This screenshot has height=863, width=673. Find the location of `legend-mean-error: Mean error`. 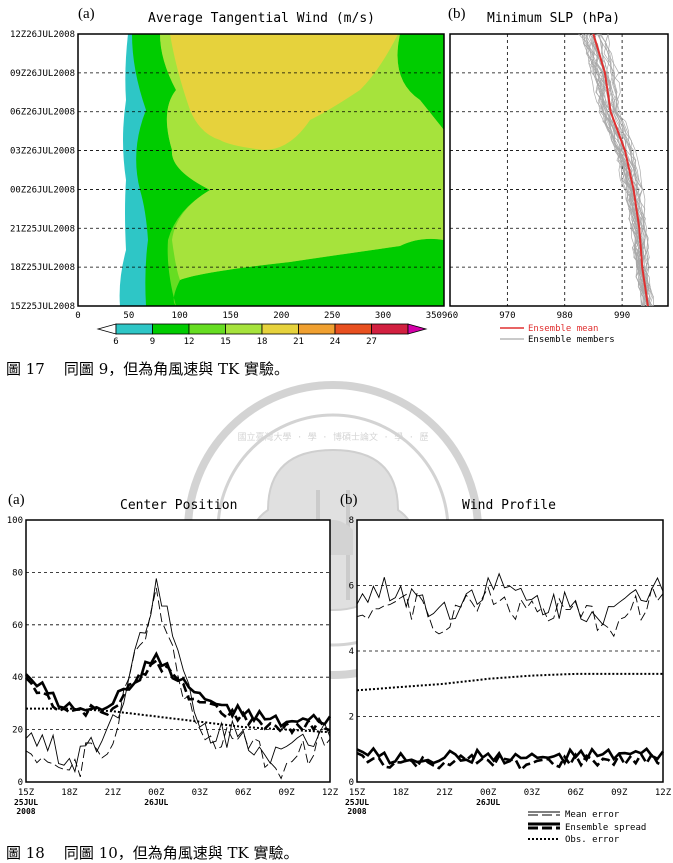

legend-mean-error: Mean error is located at coordinates (592, 815).